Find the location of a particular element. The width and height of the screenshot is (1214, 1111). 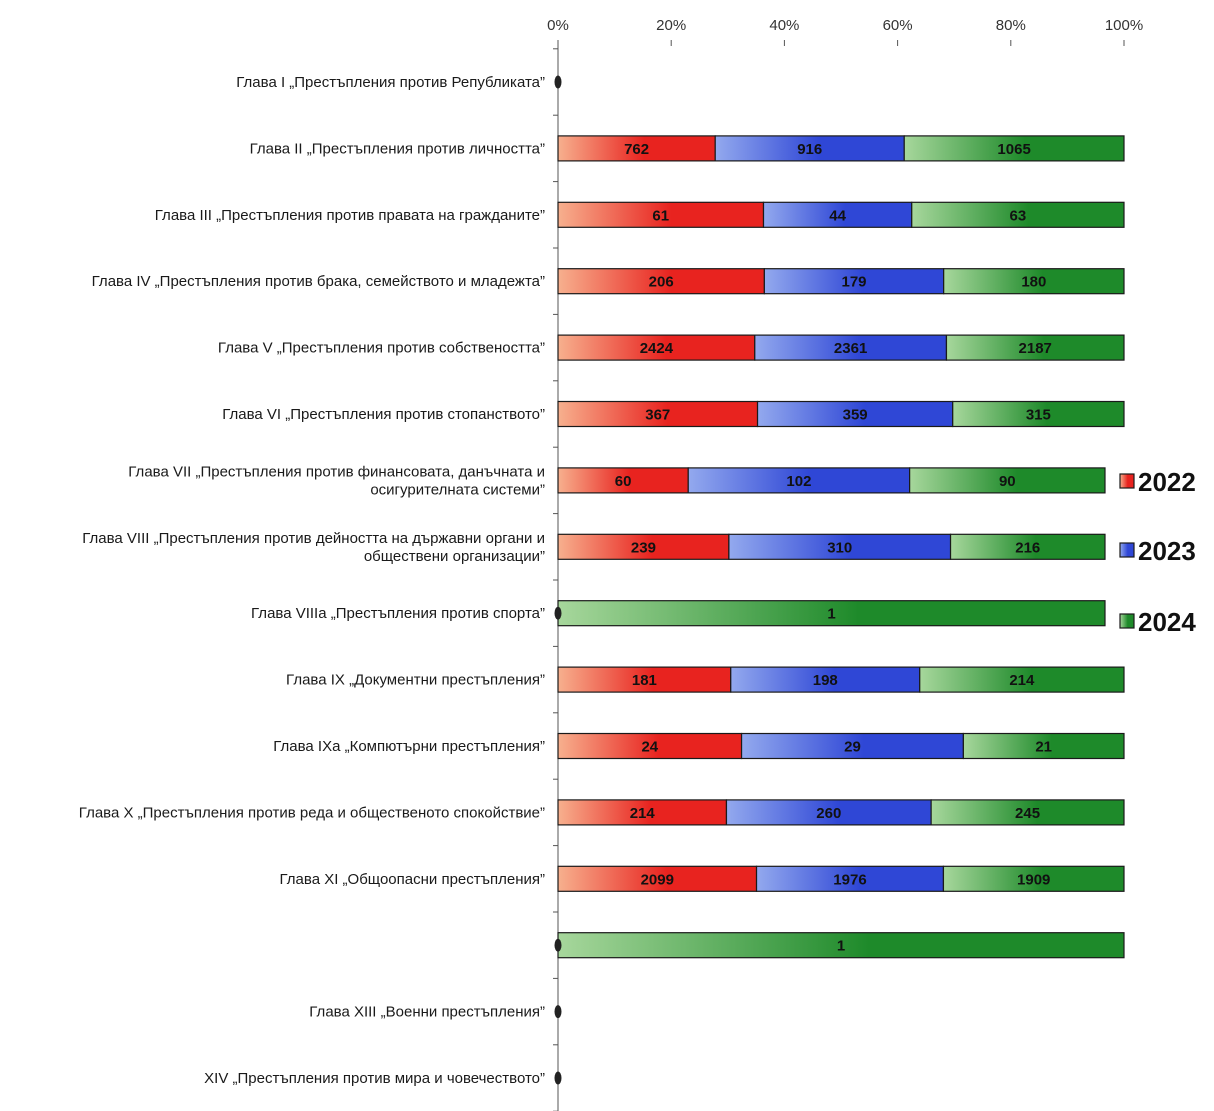

data-label: 198 is located at coordinates (825, 680).